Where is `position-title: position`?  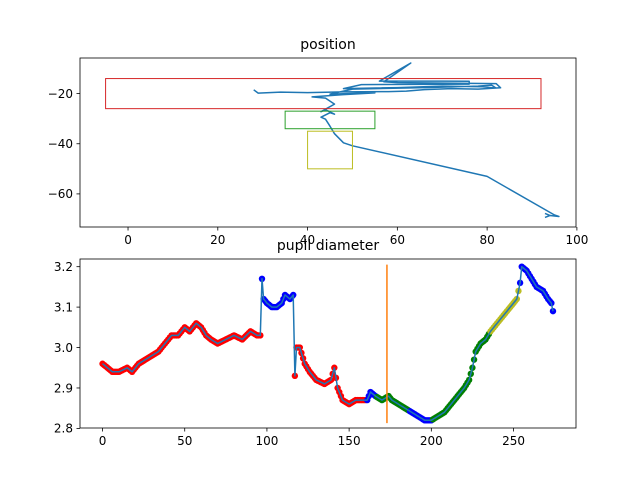 position-title: position is located at coordinates (327, 45).